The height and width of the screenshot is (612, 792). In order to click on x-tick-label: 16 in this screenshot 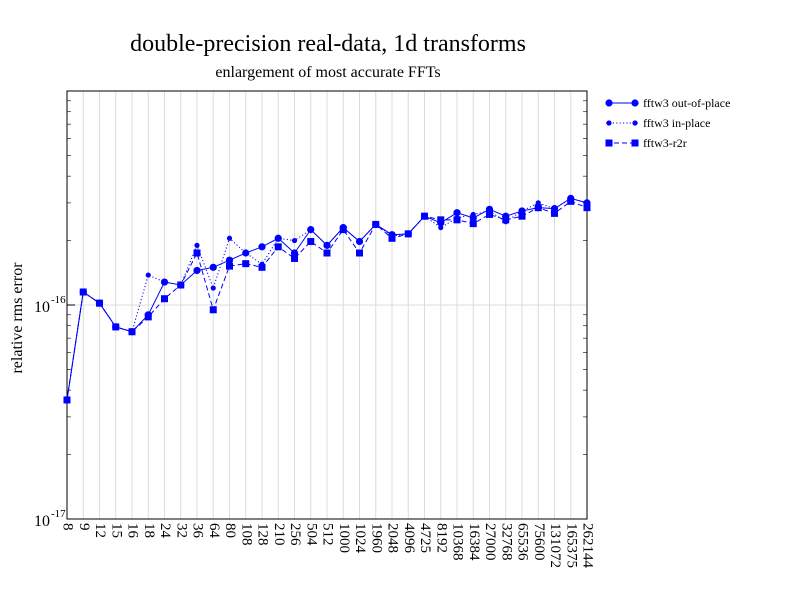, I will do `click(133, 531)`.